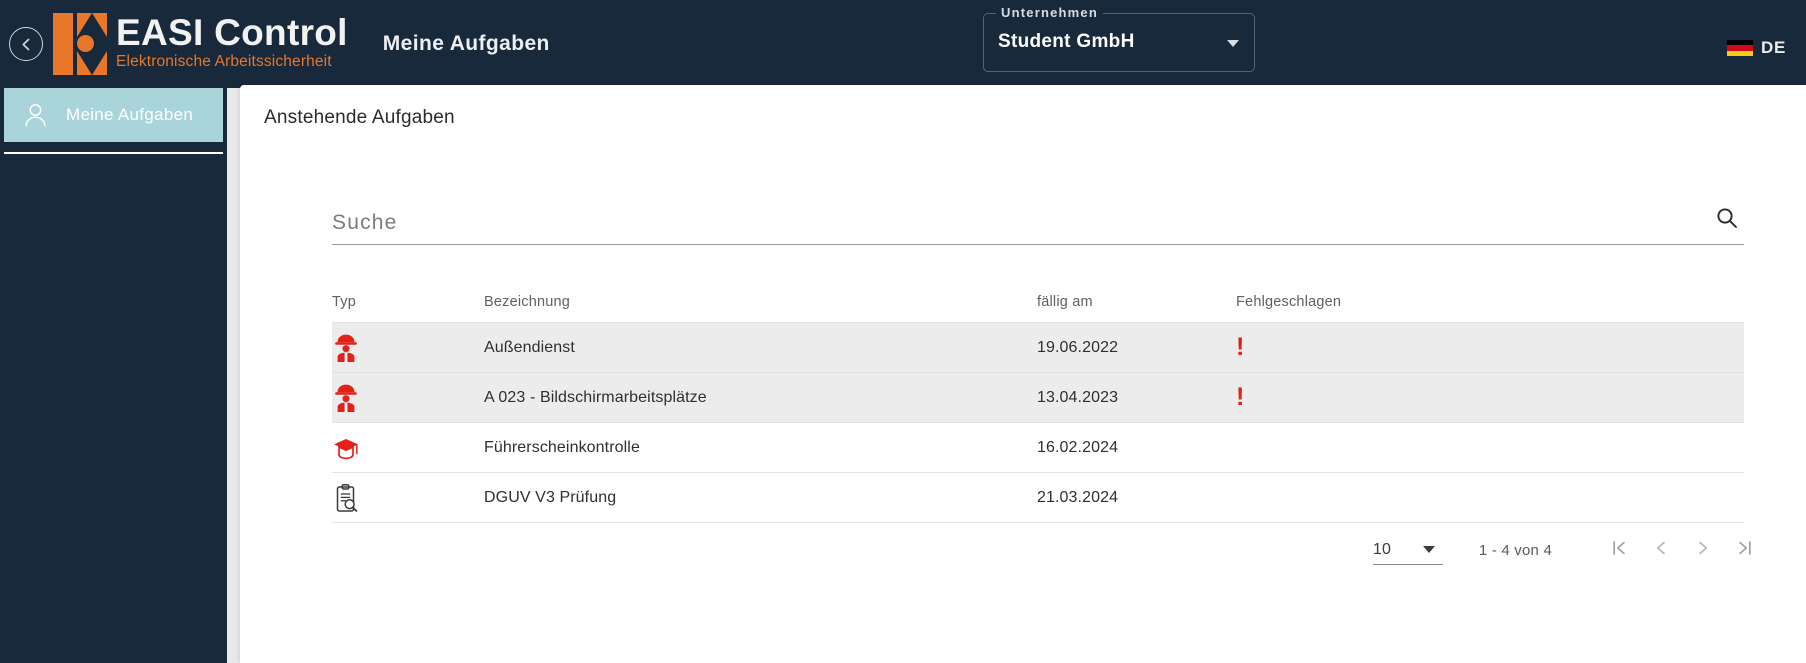  What do you see at coordinates (466, 43) in the screenshot?
I see `page-title: Meine Aufgaben` at bounding box center [466, 43].